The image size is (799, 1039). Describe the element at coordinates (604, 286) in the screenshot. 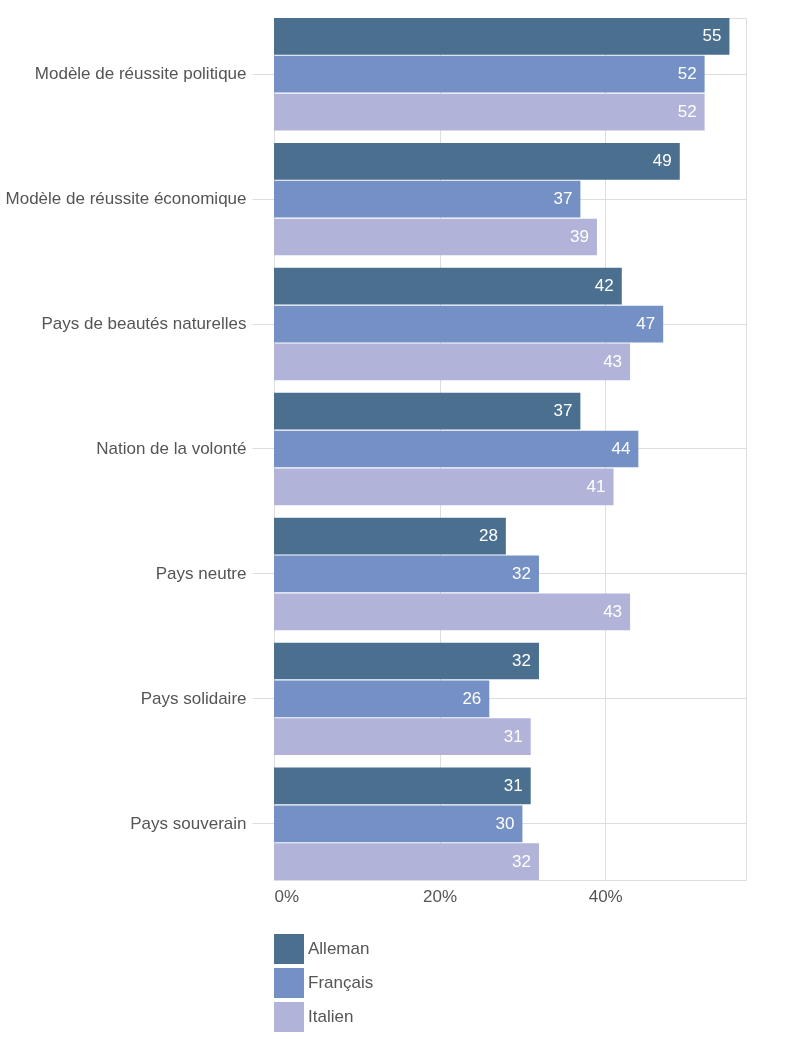

I see `data-label: 42` at that location.